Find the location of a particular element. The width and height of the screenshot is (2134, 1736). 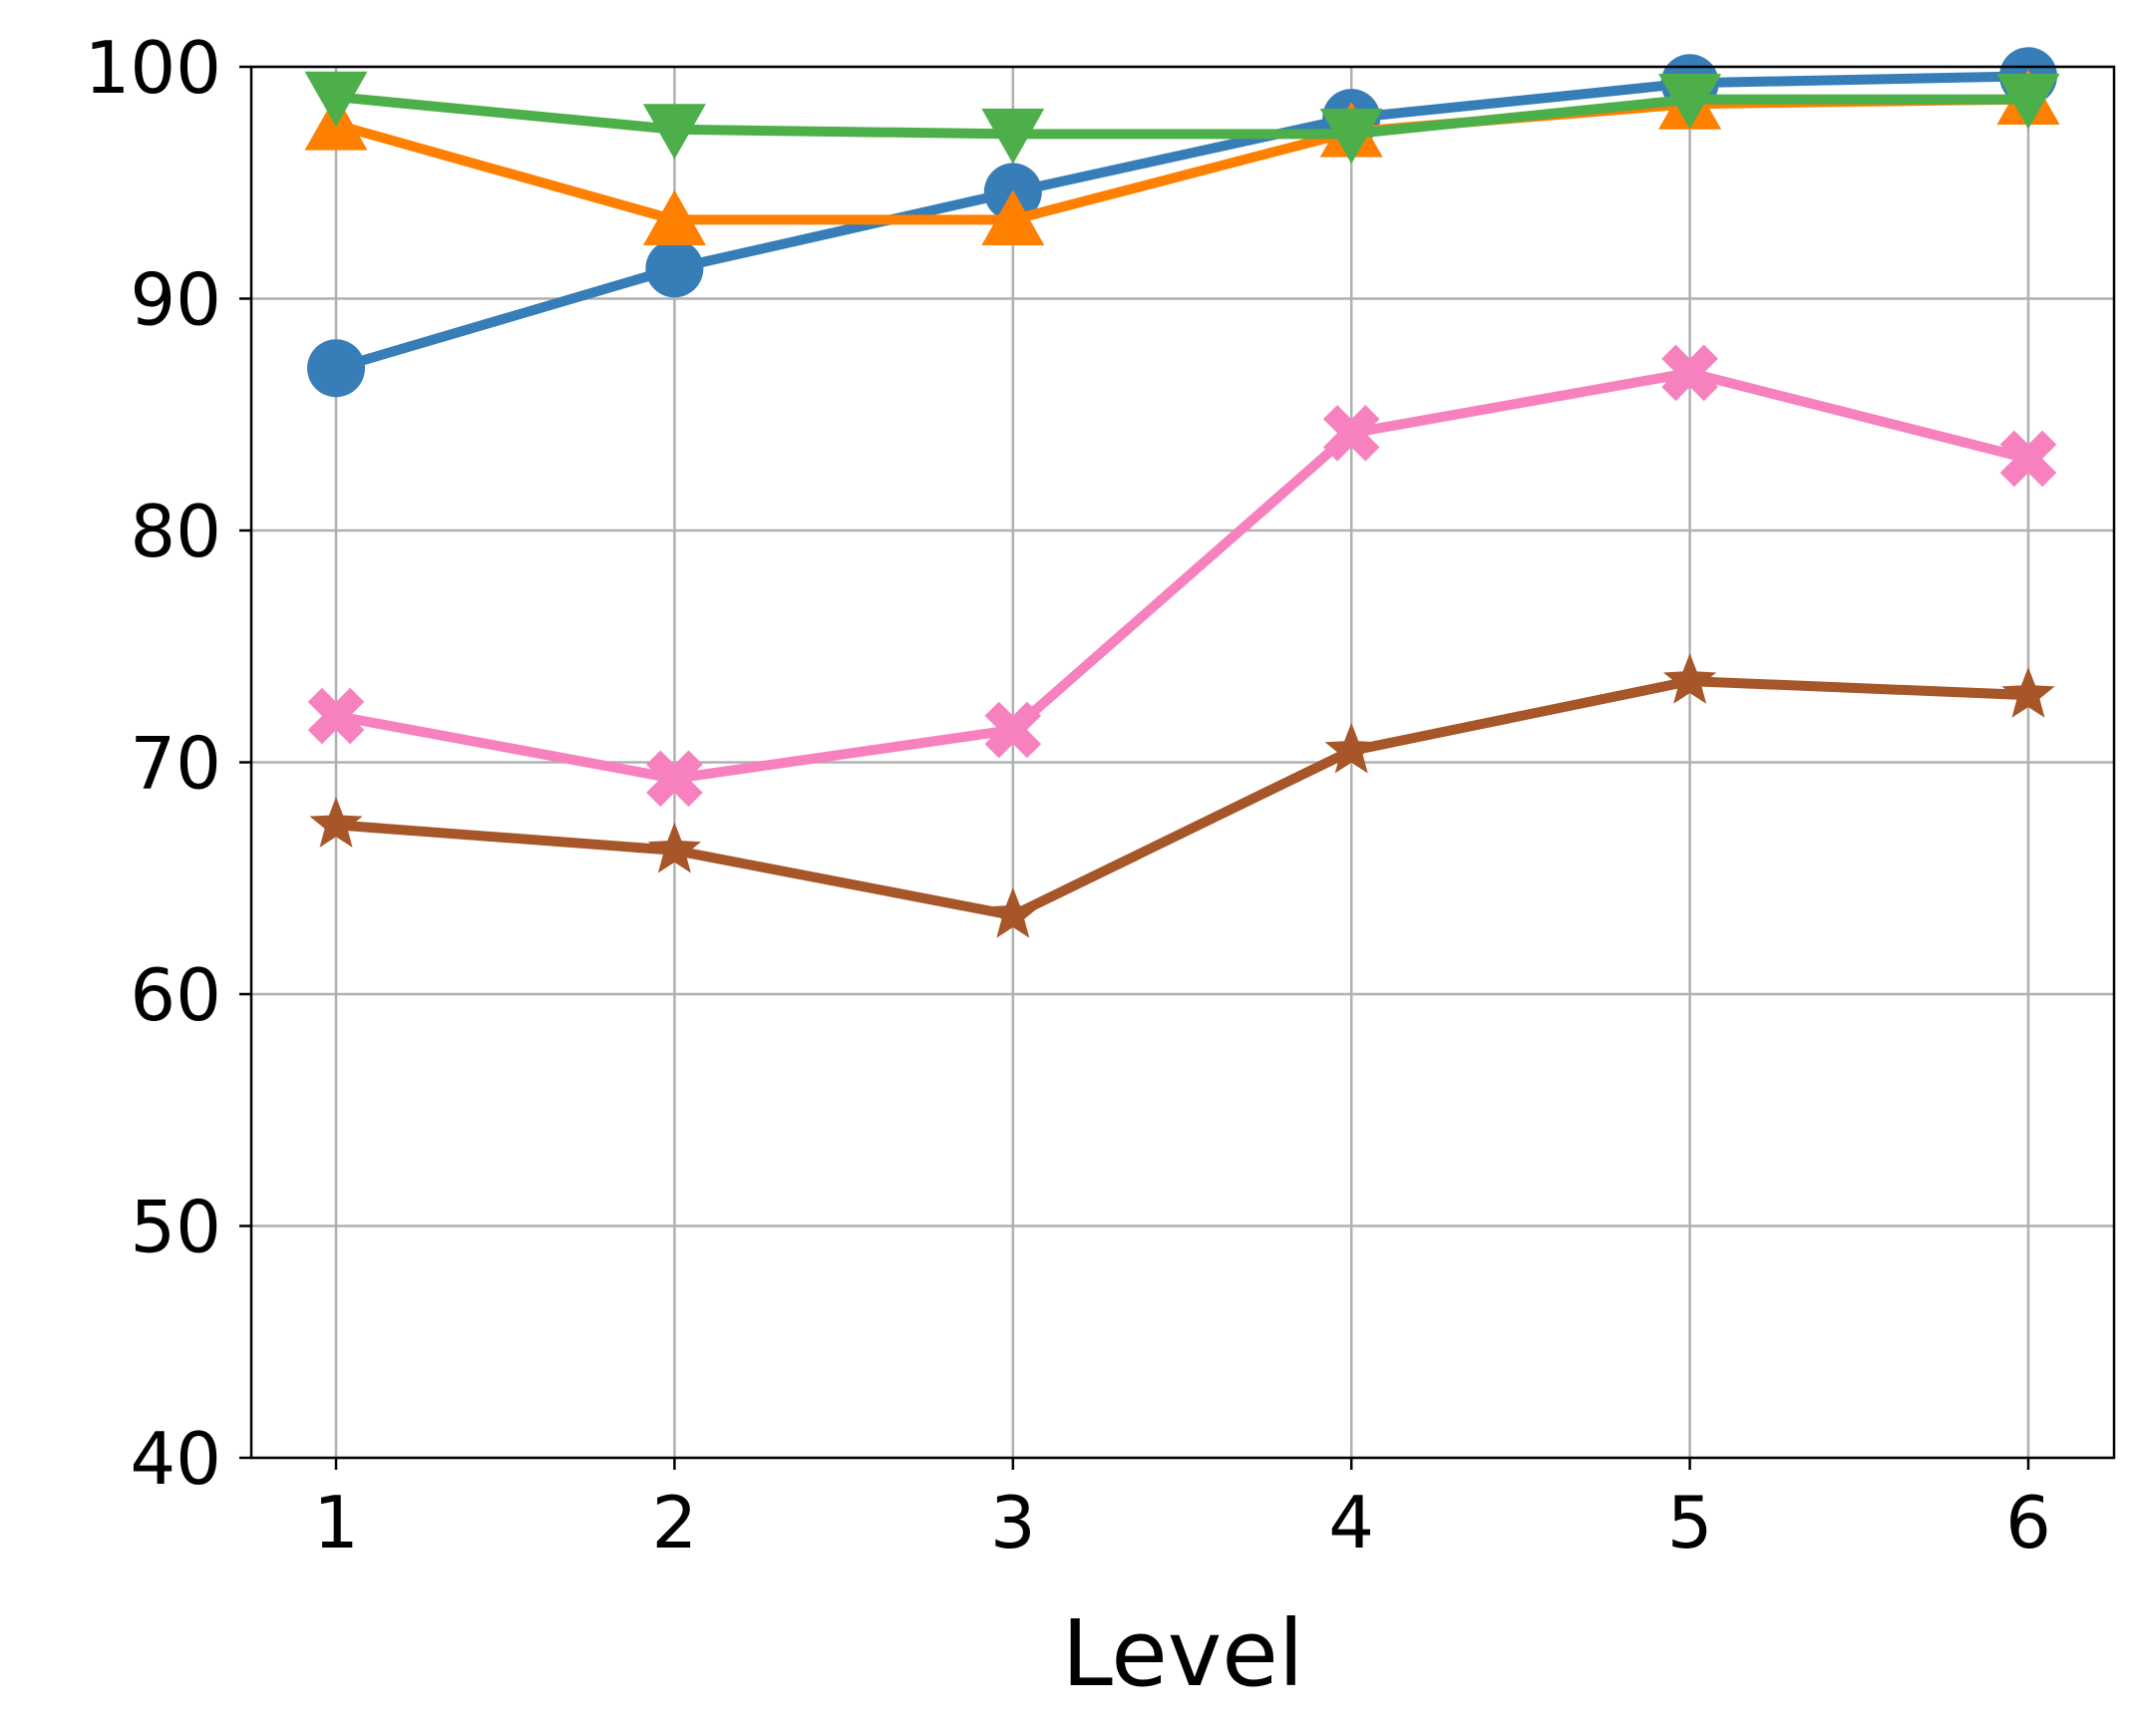

x-tick-label: 6 is located at coordinates (2028, 1522).